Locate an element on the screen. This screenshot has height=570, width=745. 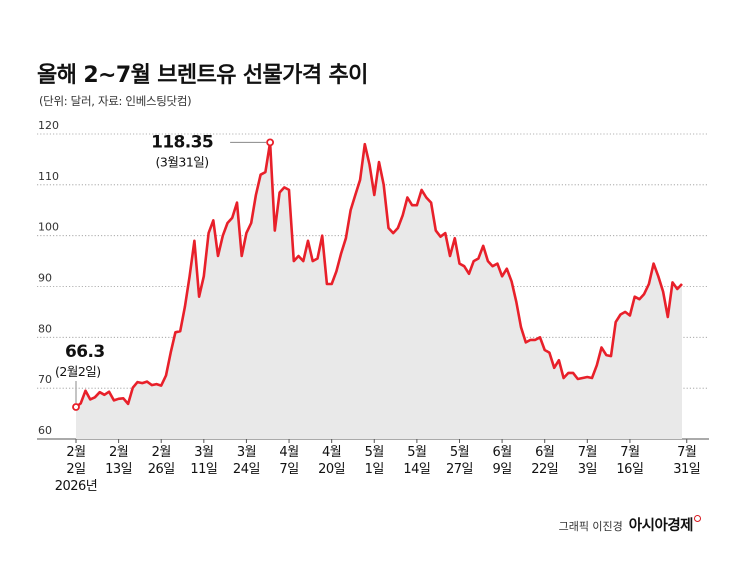
brand-mark-icon is located at coordinates (697, 518).